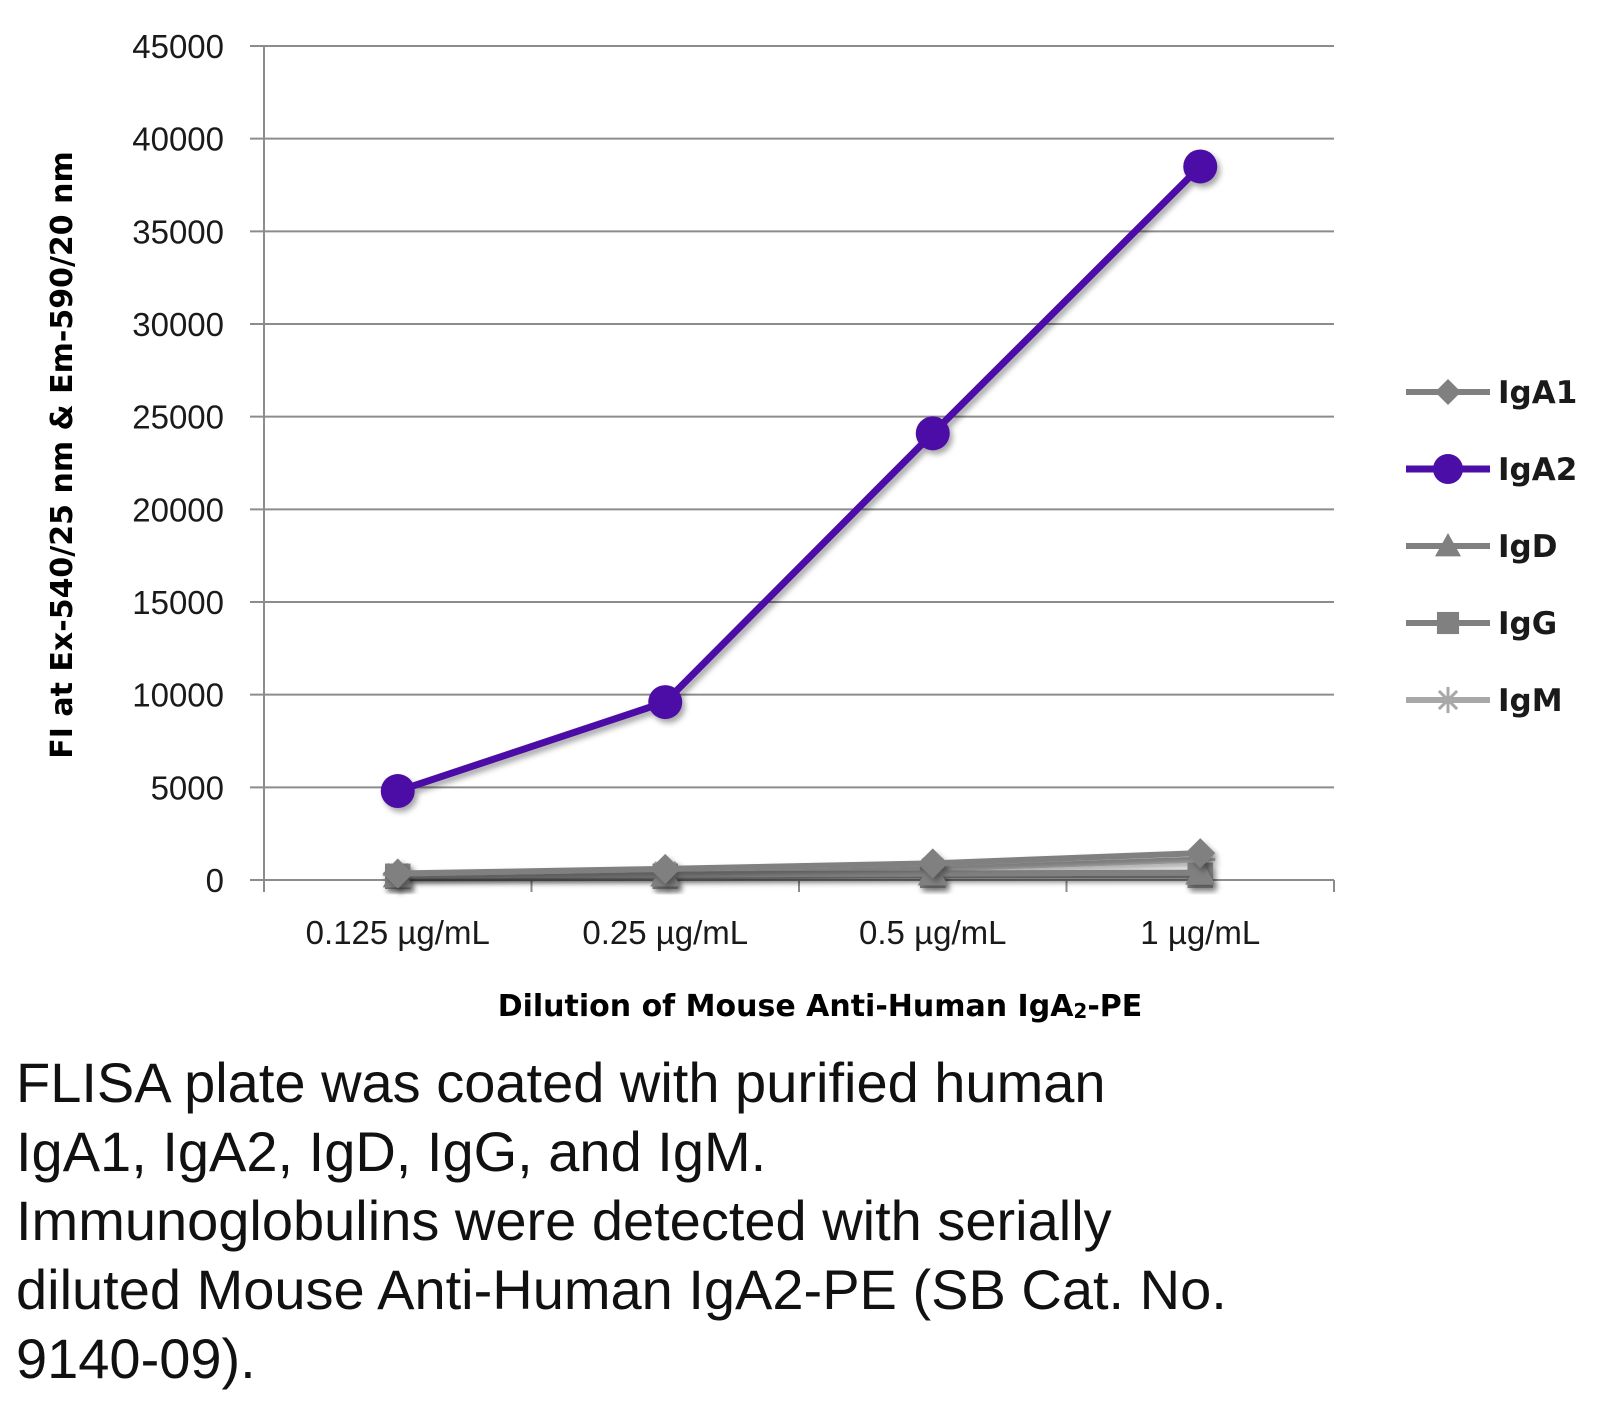 This screenshot has height=1428, width=1605. Describe the element at coordinates (1448, 623) in the screenshot. I see `legend-marker-igg` at that location.